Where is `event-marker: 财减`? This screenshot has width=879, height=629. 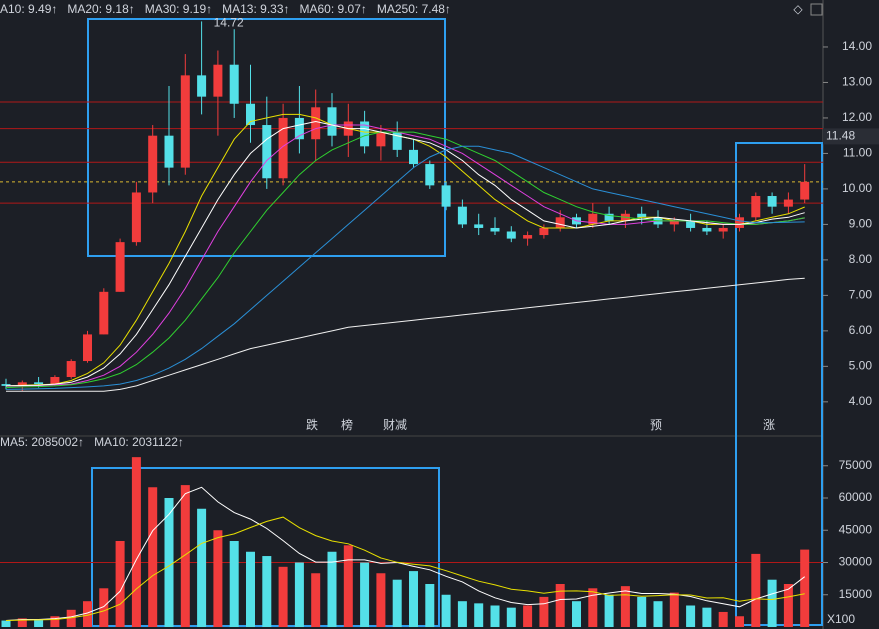
event-marker: 财减 is located at coordinates (395, 425).